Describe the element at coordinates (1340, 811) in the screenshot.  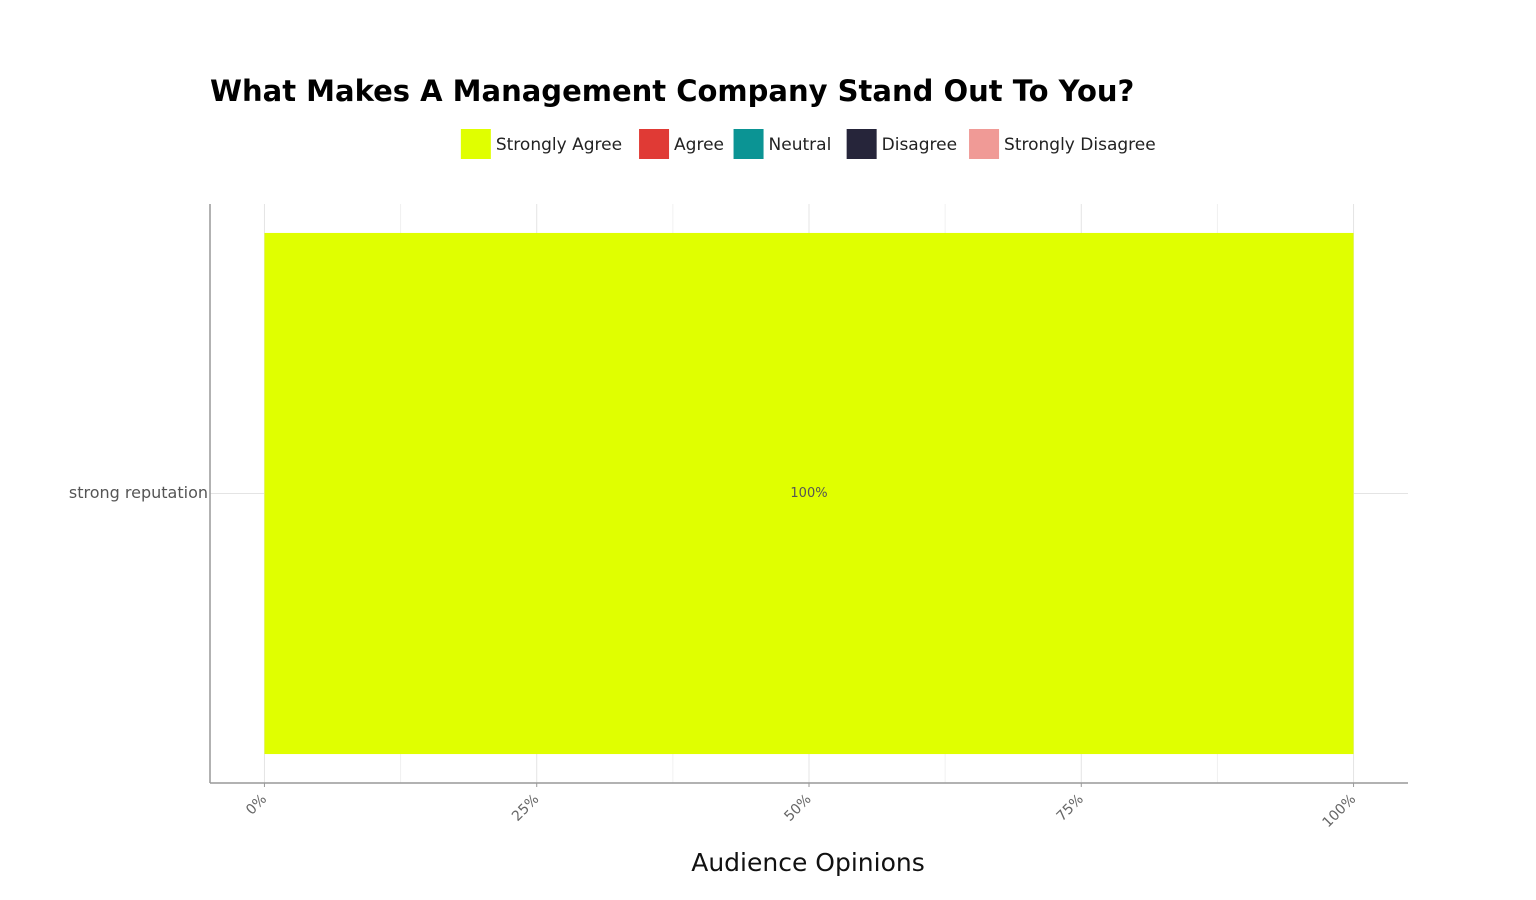
I see `x-tick-label: 100%` at that location.